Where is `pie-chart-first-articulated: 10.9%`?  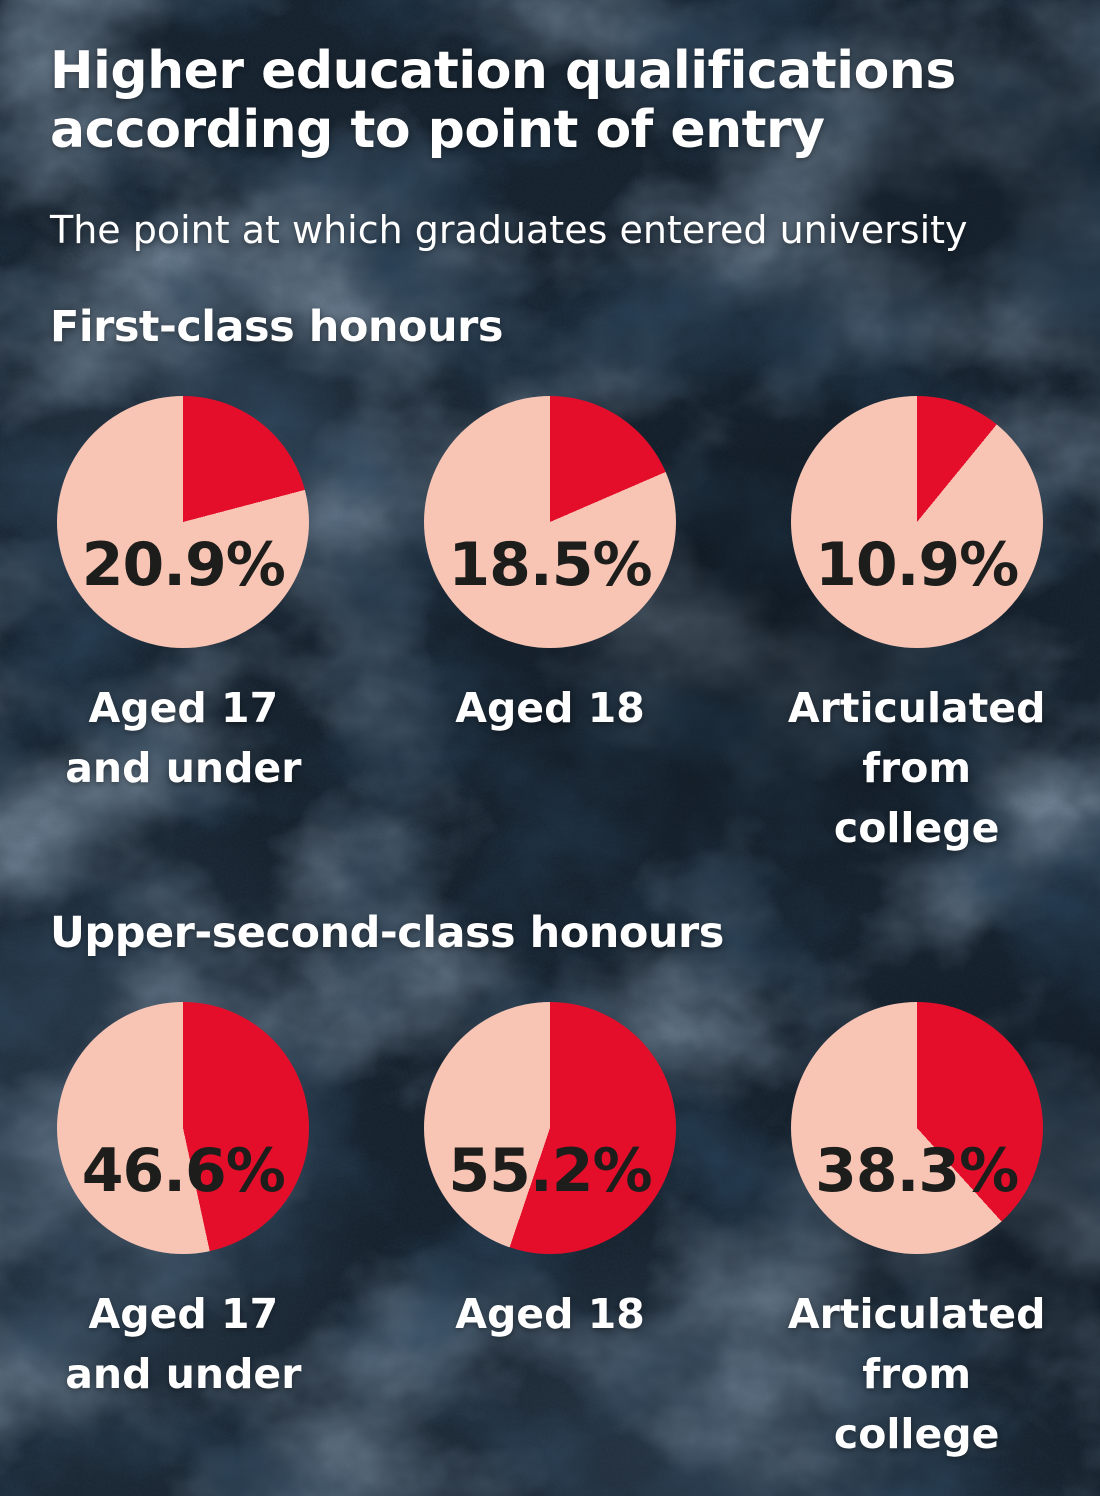 pie-chart-first-articulated: 10.9% is located at coordinates (916, 521).